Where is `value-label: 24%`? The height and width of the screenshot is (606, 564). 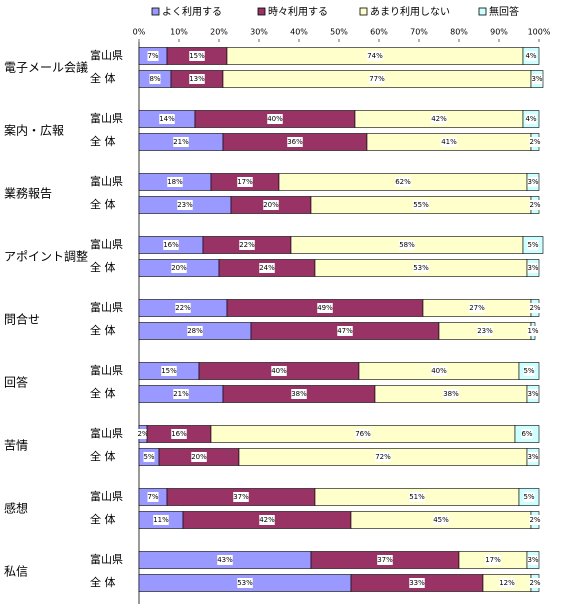 value-label: 24% is located at coordinates (267, 268).